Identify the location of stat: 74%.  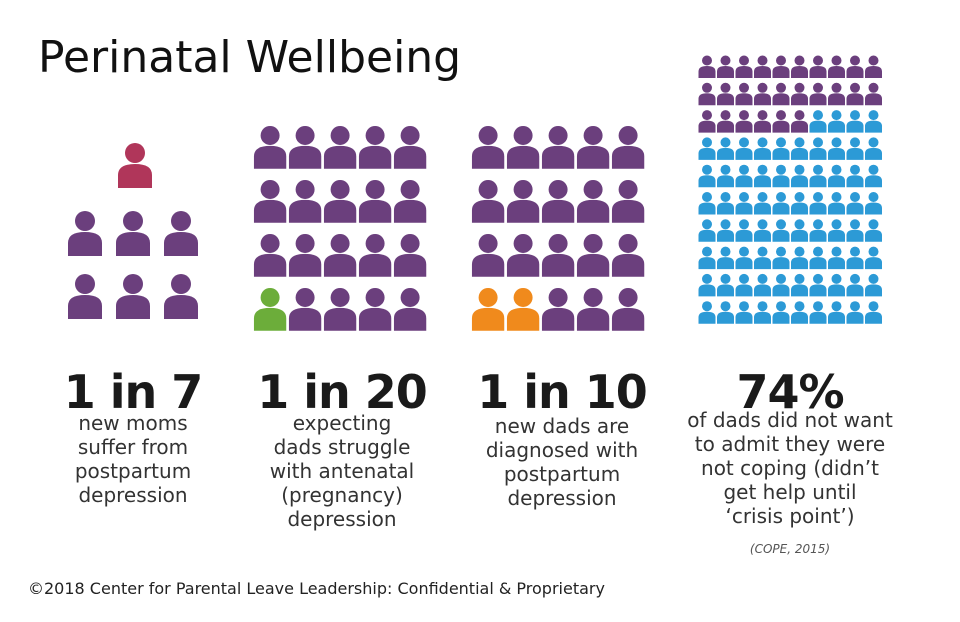
(789, 392).